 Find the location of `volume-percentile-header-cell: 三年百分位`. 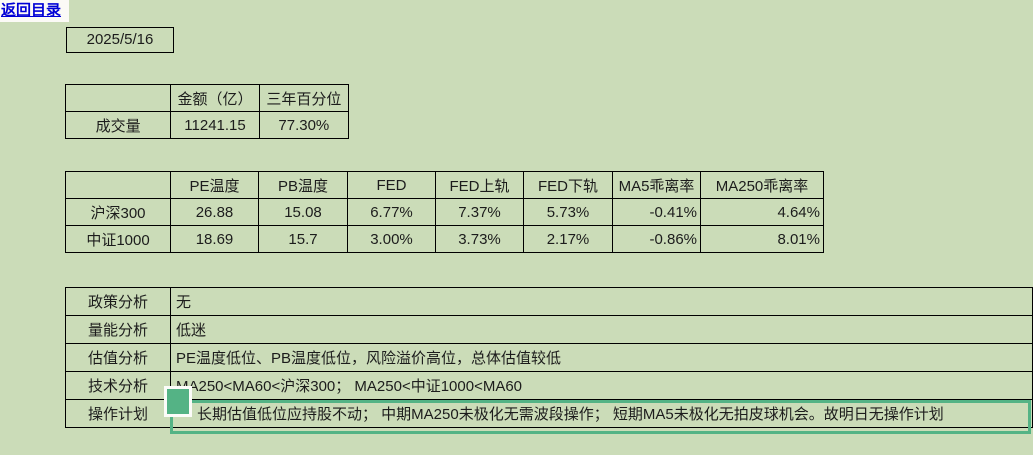

volume-percentile-header-cell: 三年百分位 is located at coordinates (304, 98).